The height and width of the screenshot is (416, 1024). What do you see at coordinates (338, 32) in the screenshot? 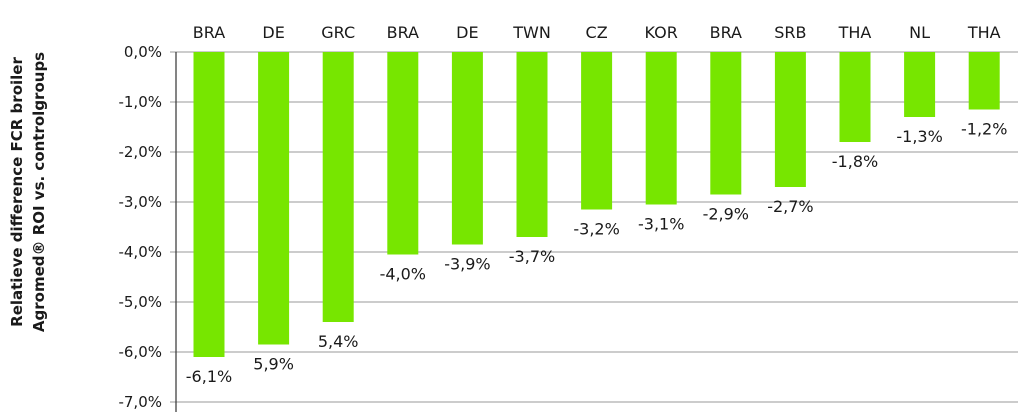
I see `category-label: GRC` at bounding box center [338, 32].